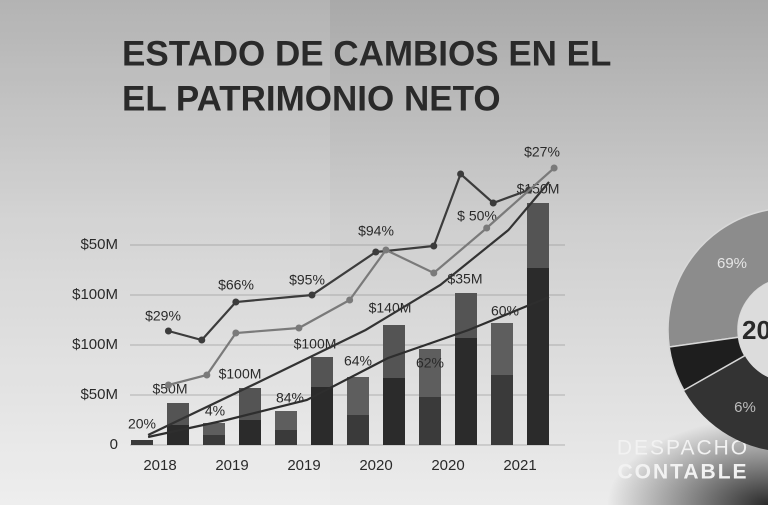 The width and height of the screenshot is (768, 505). I want to click on annotation: $50M, so click(169, 389).